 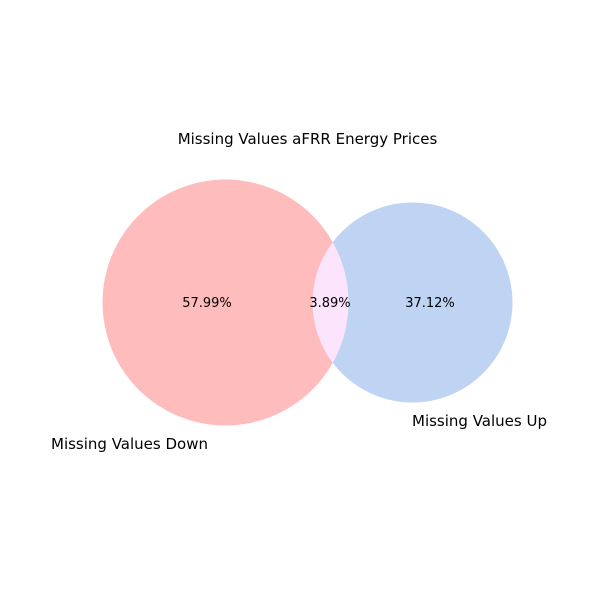 What do you see at coordinates (308, 139) in the screenshot?
I see `chart-title: Missing Values aFRR Energy Prices` at bounding box center [308, 139].